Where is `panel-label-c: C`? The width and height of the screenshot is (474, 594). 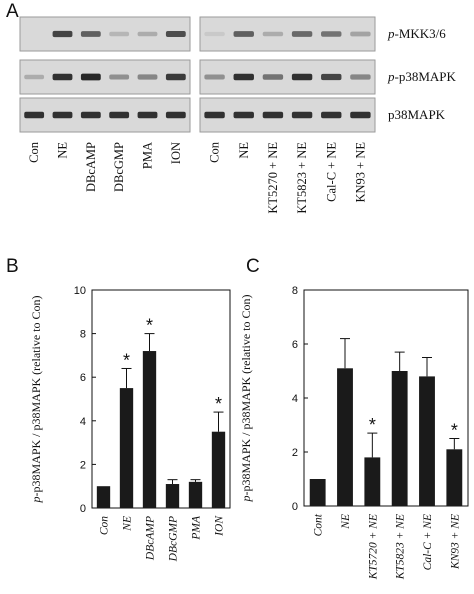
panel-label-c: C is located at coordinates (253, 266).